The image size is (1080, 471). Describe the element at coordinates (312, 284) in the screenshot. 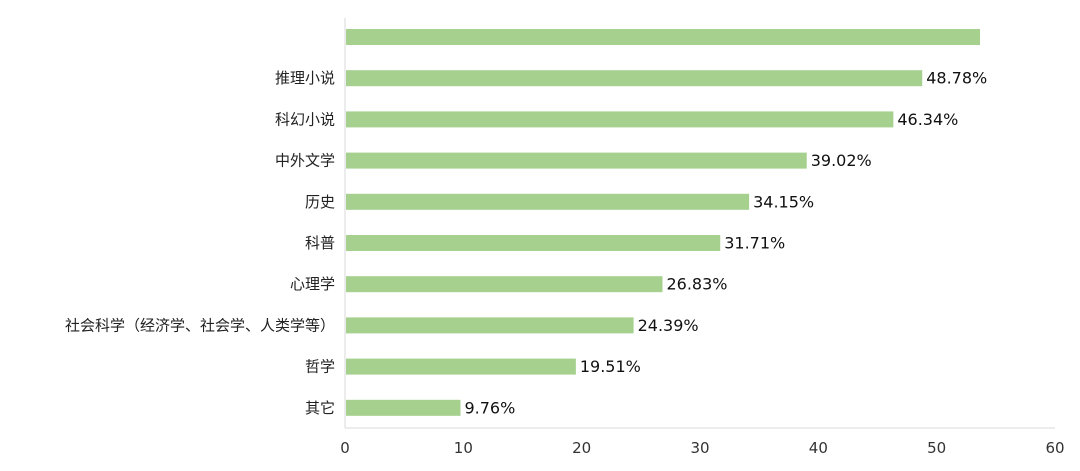

I see `category-label: 心理学` at that location.